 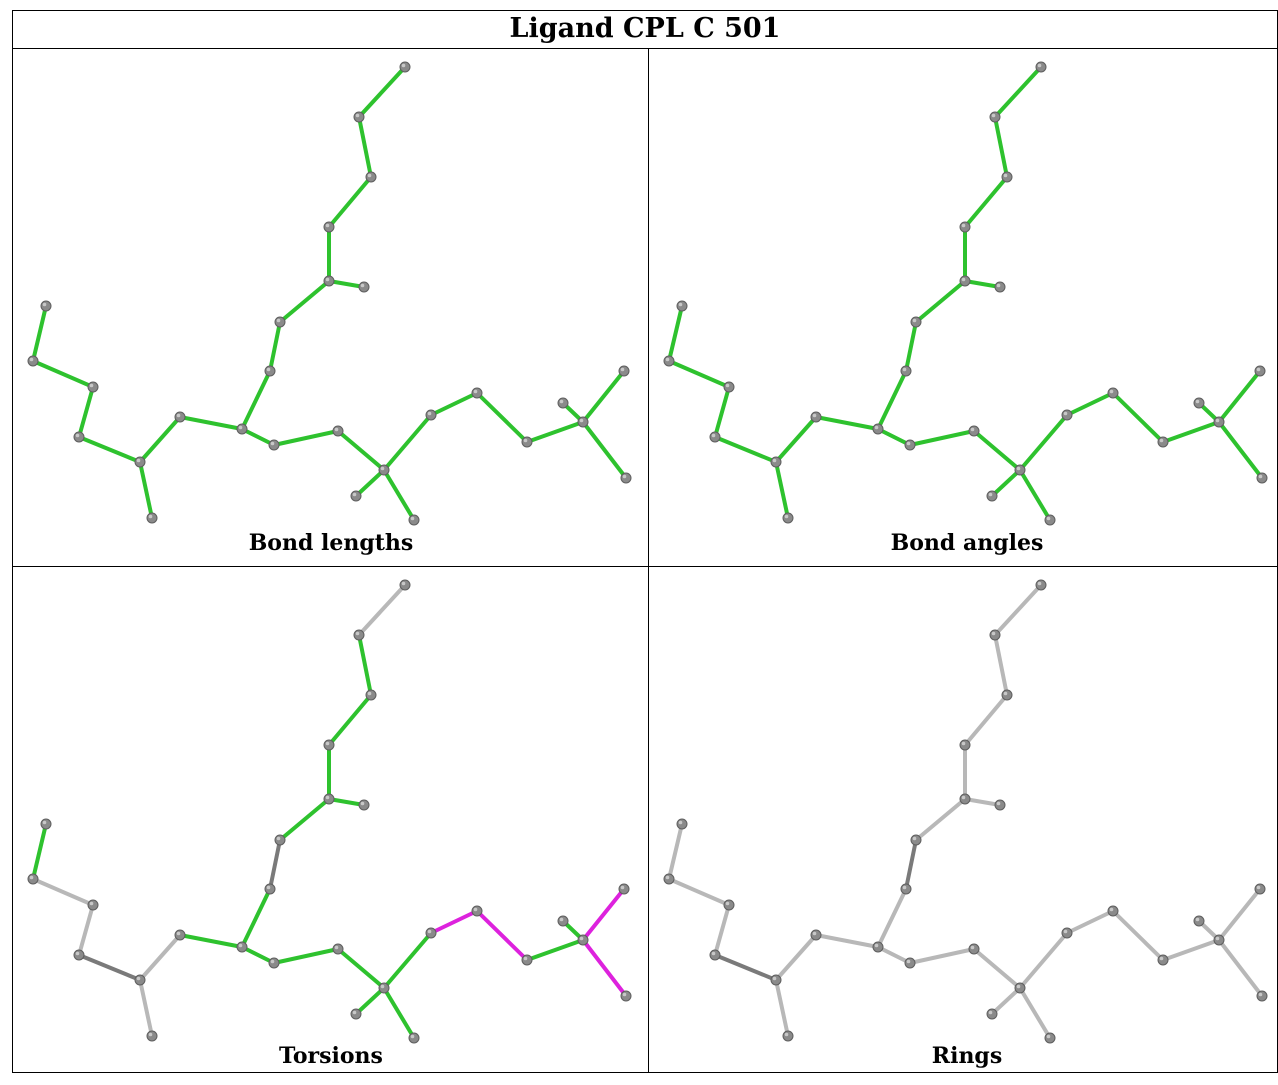 I want to click on panel-caption: Torsions, so click(x=331, y=1056).